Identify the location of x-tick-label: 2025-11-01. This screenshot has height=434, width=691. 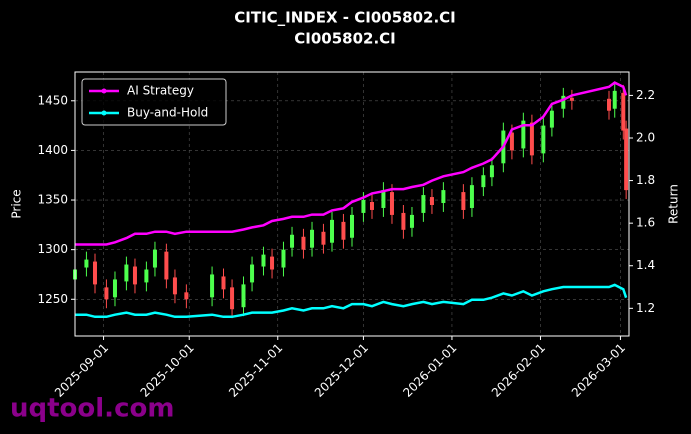
(255, 370).